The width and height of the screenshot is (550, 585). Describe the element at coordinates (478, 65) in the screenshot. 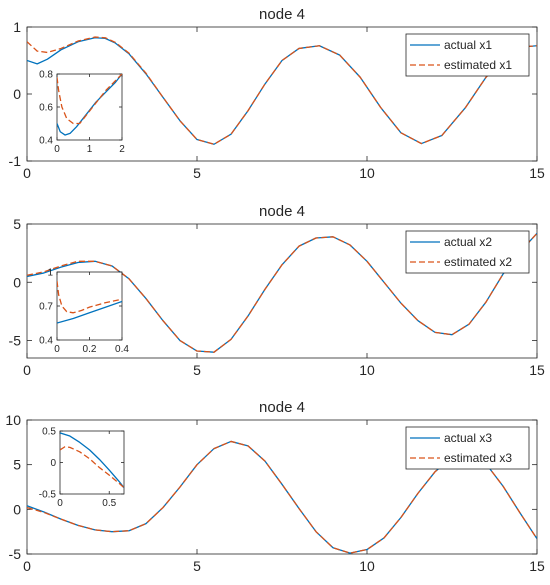

I see `legend-entry: estimated x1` at that location.